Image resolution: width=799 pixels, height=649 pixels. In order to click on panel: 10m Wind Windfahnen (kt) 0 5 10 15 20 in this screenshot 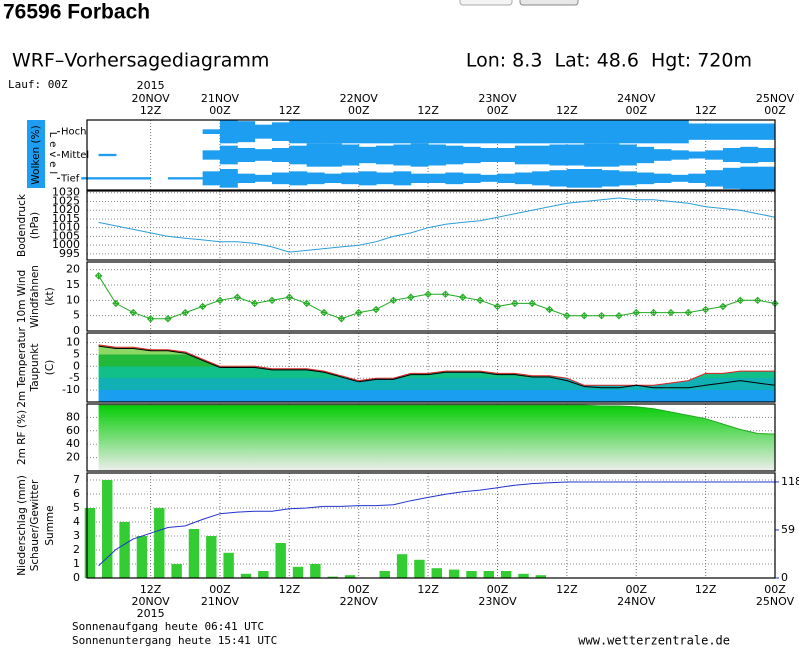, I will do `click(397, 299)`.